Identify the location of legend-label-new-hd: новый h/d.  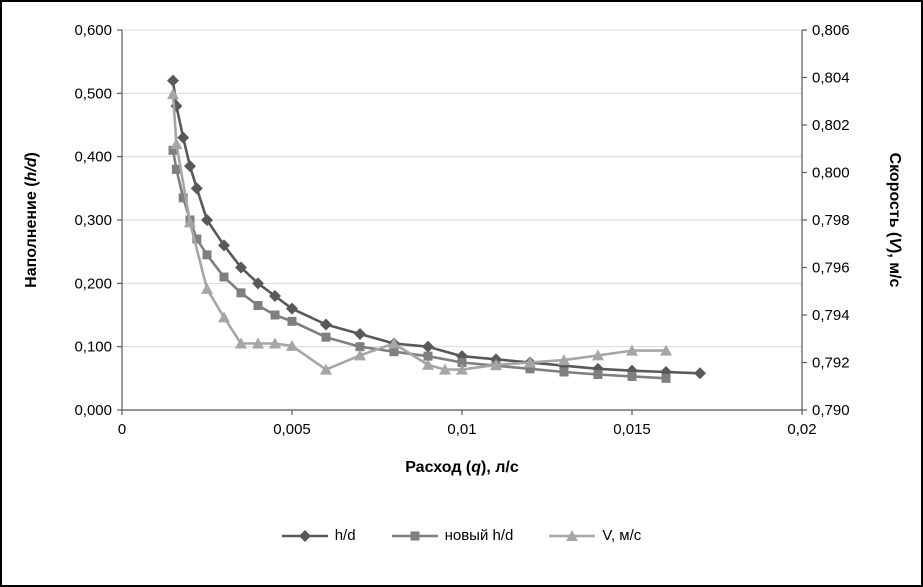
(479, 535).